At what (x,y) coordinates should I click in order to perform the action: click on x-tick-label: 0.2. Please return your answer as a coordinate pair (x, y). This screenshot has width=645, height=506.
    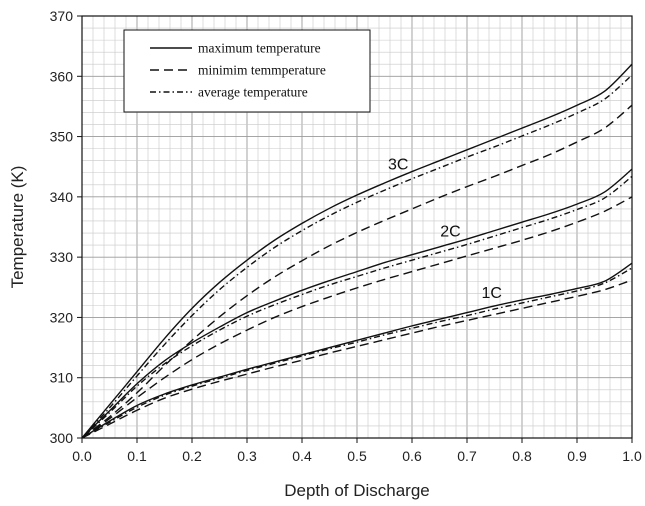
    Looking at the image, I should click on (192, 456).